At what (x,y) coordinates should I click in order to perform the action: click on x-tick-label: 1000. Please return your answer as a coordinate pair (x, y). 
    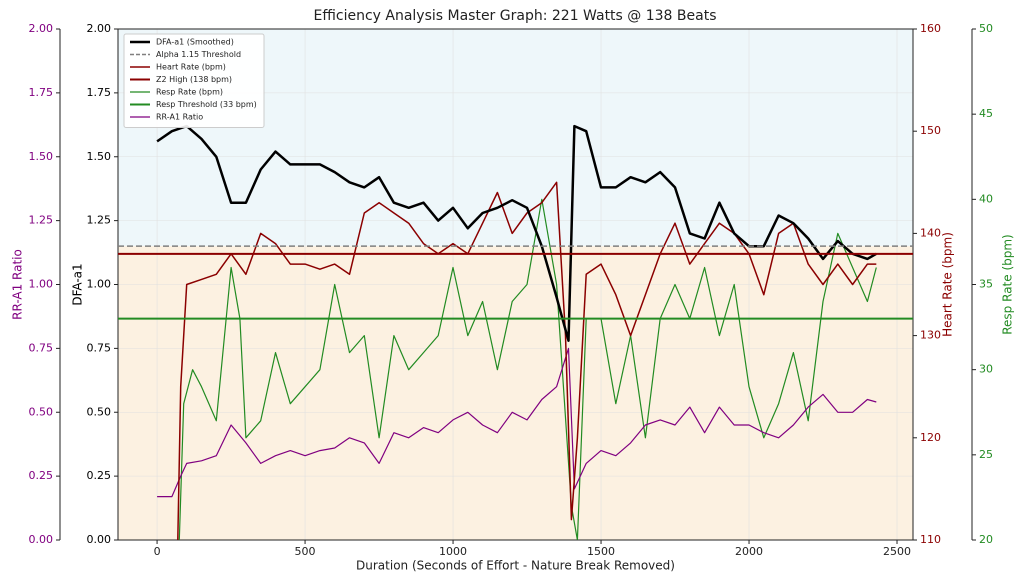
    Looking at the image, I should click on (453, 551).